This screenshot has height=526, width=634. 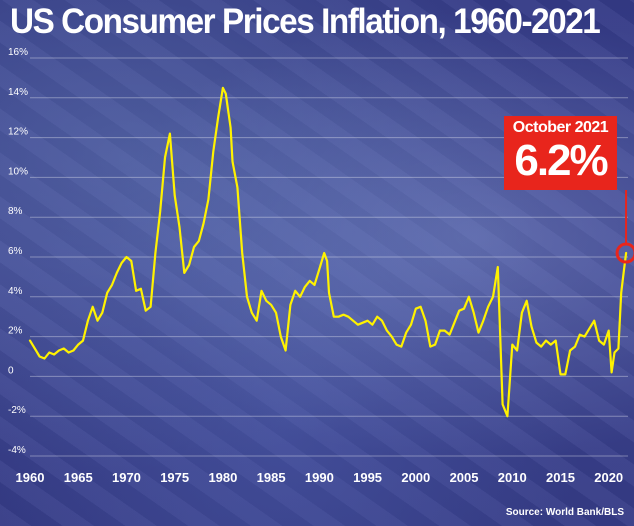 I want to click on callout-box: October 2021 6.2%, so click(x=560, y=153).